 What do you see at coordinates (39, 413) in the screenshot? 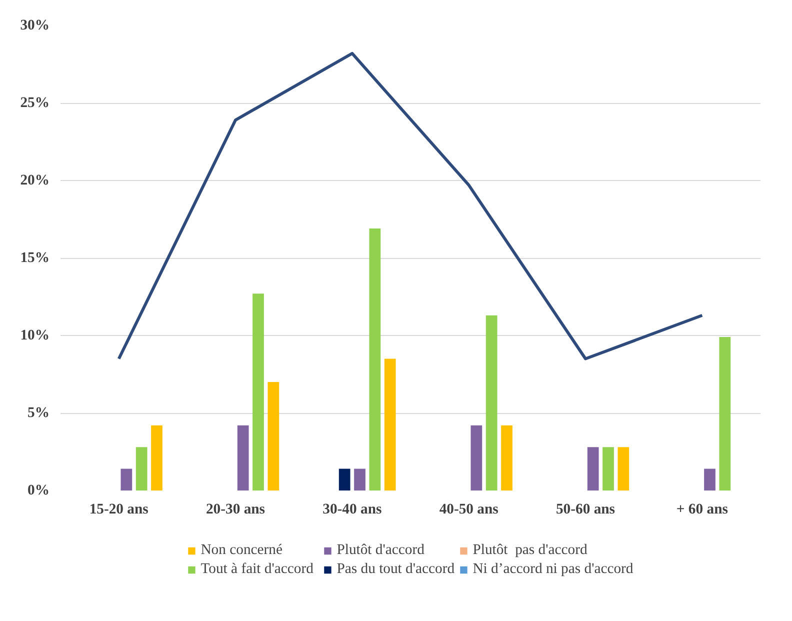
I see `y-tick-label: 5%` at bounding box center [39, 413].